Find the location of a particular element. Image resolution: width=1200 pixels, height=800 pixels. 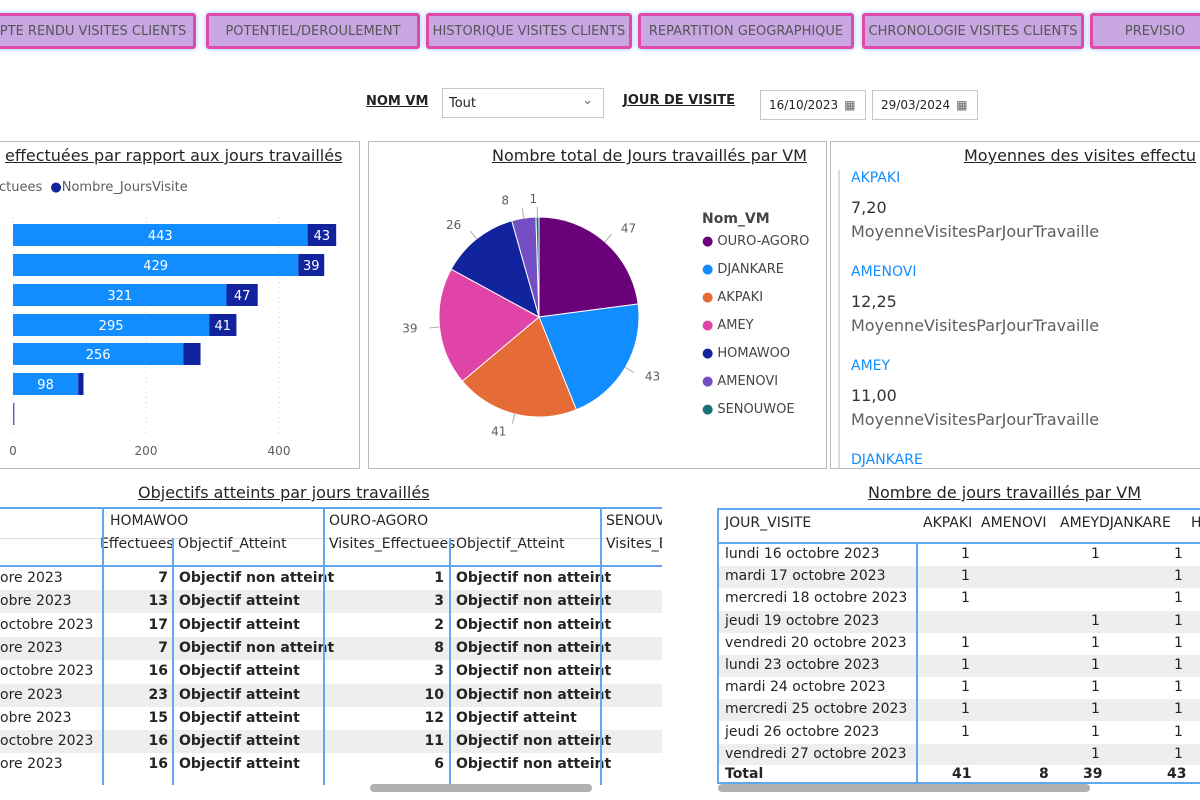

row-date: jeudi 26 octobre 2023 is located at coordinates (802, 731).